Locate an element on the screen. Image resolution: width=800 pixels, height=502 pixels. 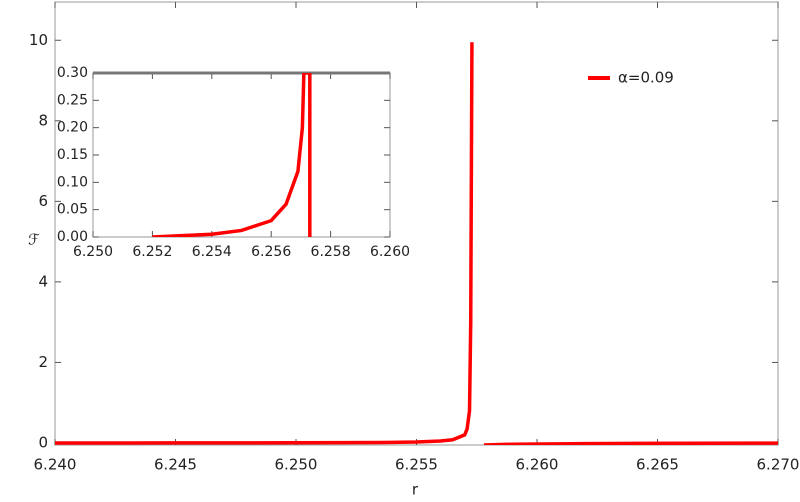
y-tick-label: 10 is located at coordinates (38, 40).